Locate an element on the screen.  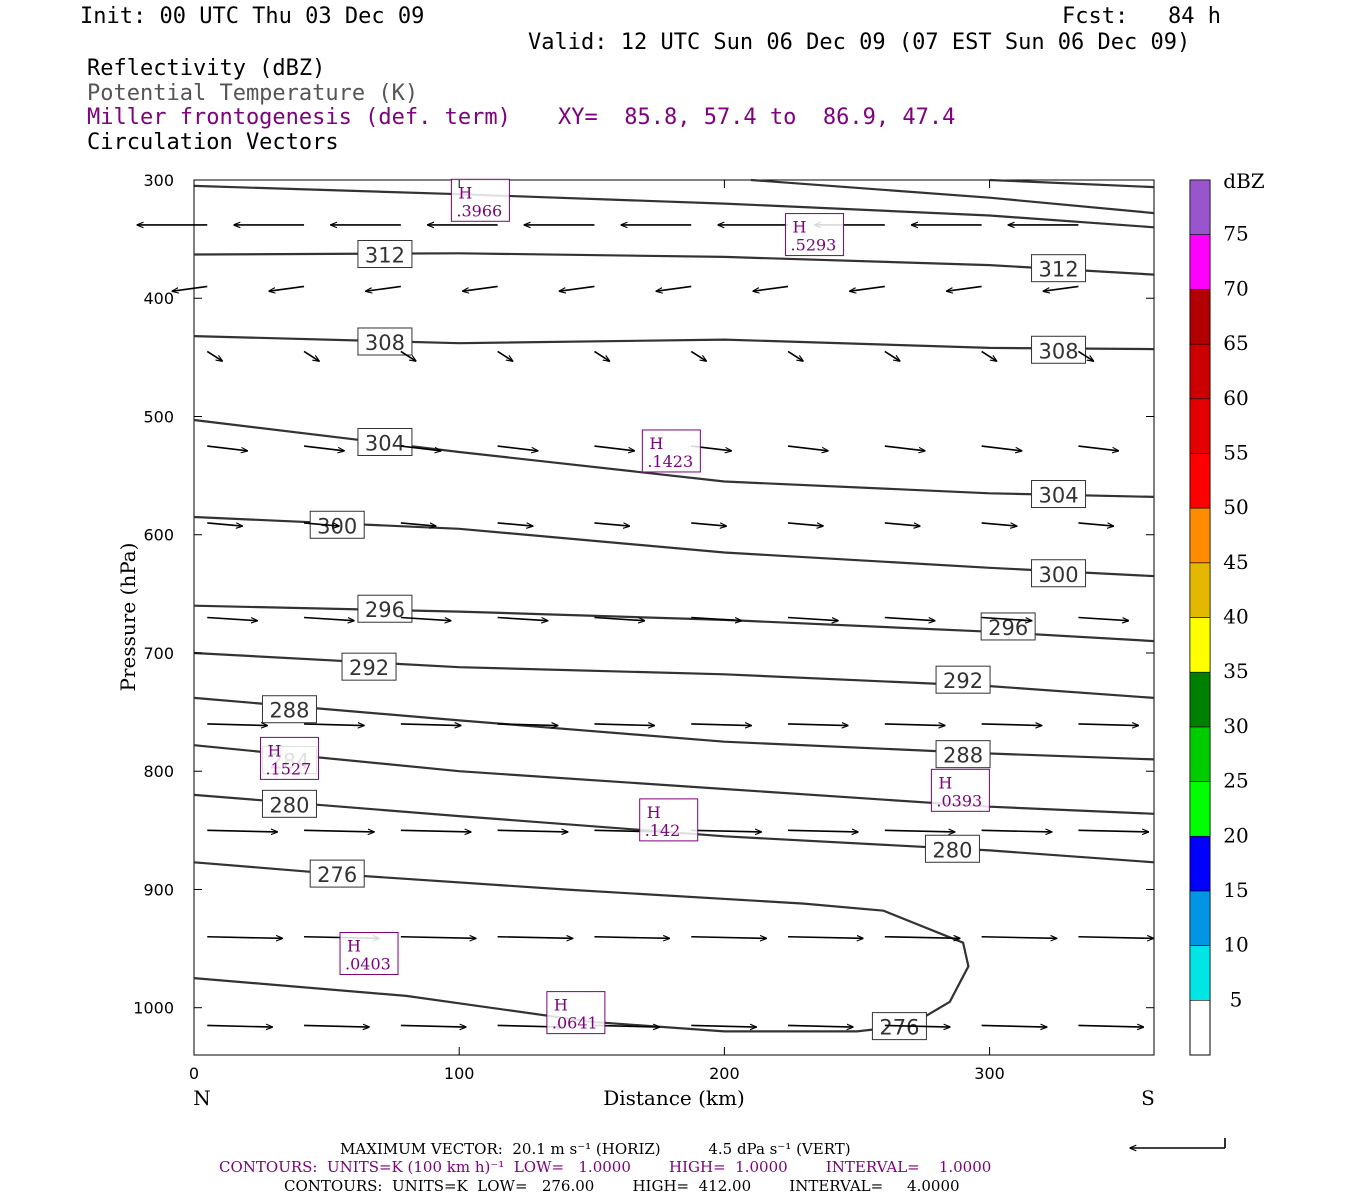
frontogenesis-max-value: .1527 is located at coordinates (288, 768).